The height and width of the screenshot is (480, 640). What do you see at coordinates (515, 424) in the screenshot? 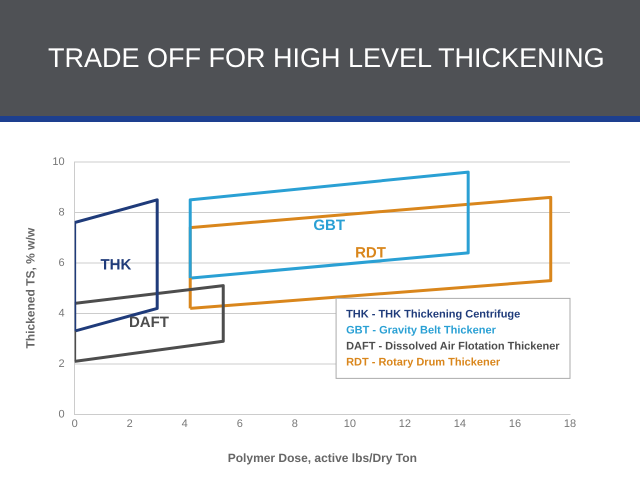
I see `x-tick-label: 16` at bounding box center [515, 424].